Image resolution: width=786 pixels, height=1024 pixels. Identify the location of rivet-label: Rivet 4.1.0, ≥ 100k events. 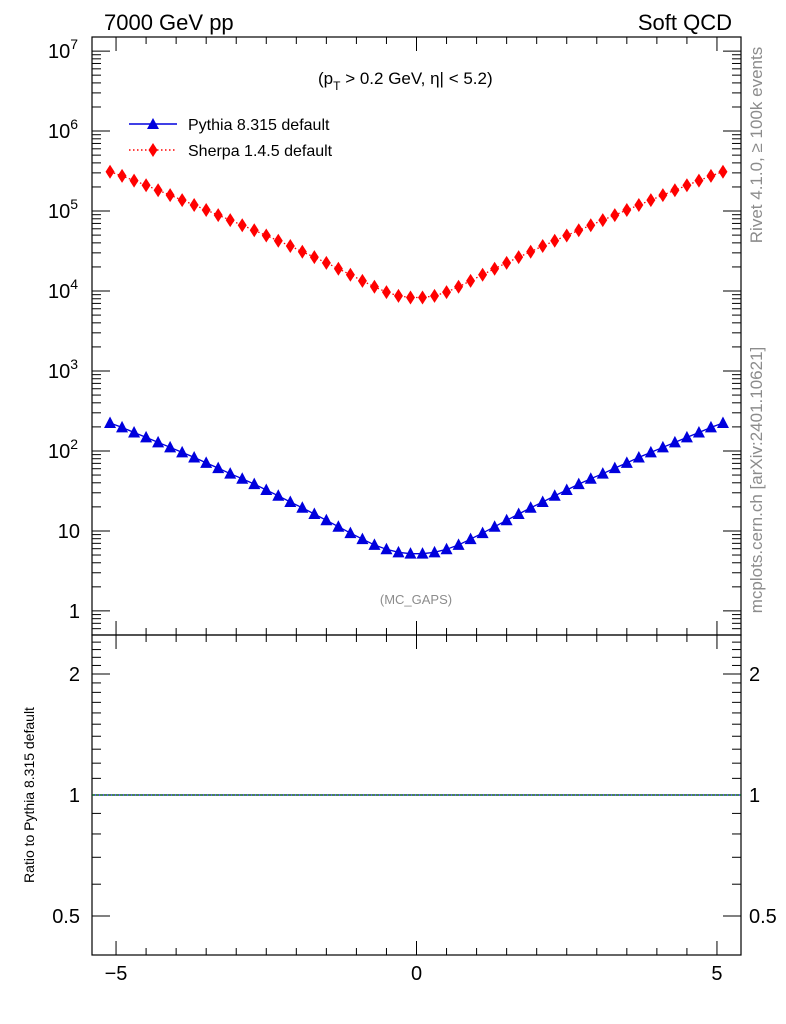
(756, 145).